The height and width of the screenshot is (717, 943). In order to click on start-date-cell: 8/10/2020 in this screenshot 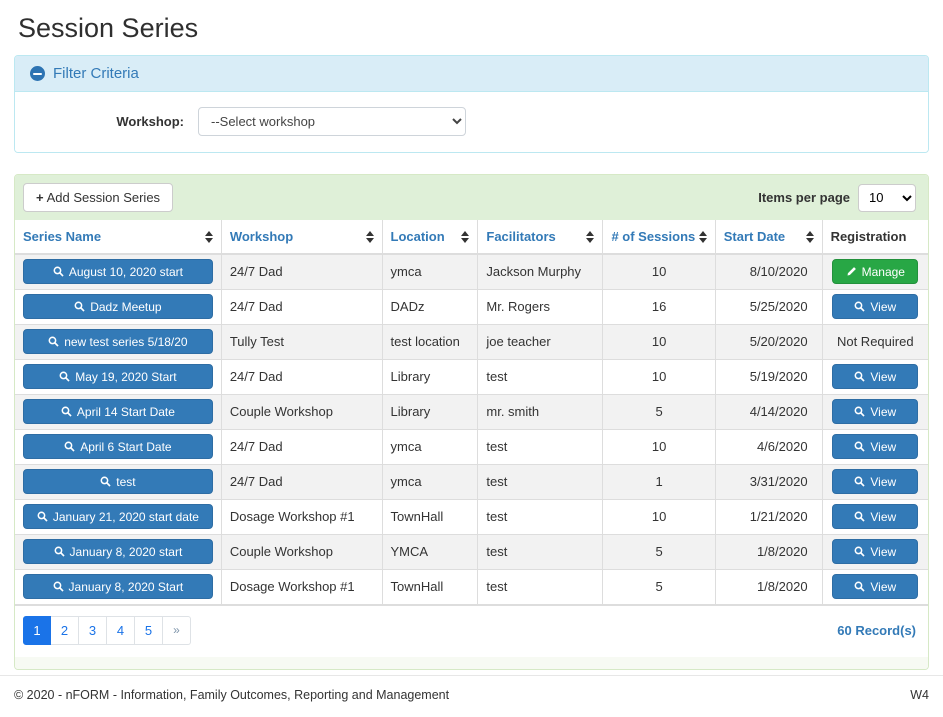, I will do `click(768, 272)`.